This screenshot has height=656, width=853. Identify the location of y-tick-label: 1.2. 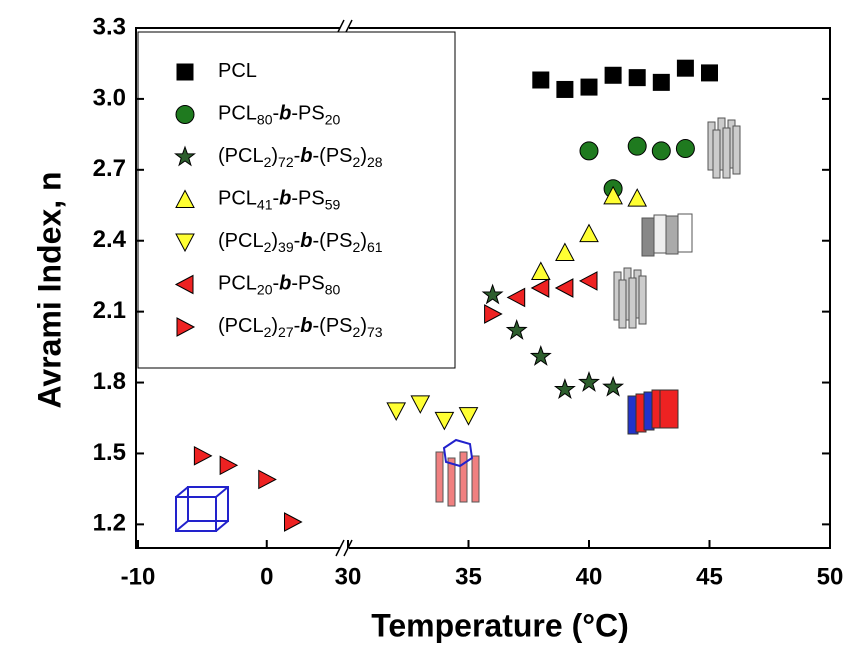
(109, 523).